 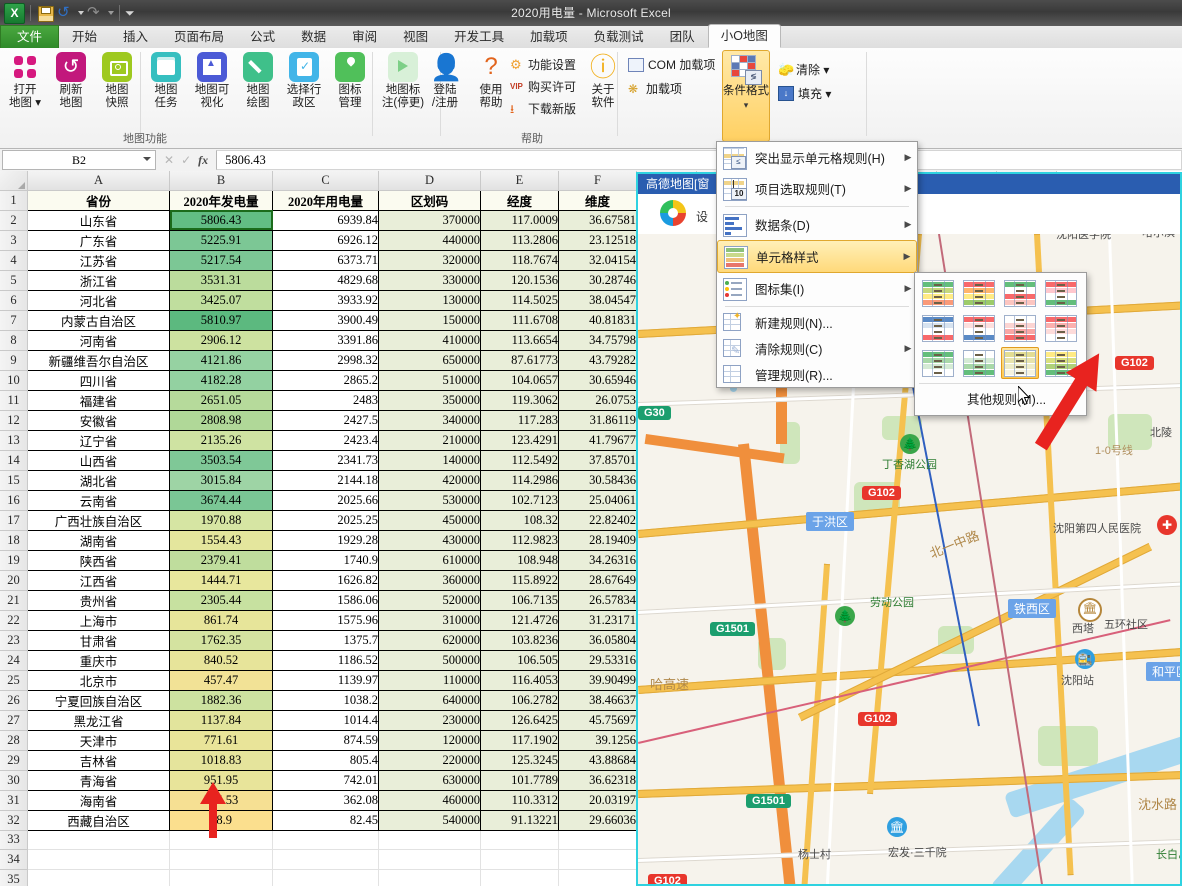 What do you see at coordinates (98, 800) in the screenshot?
I see `cell-A31: 海南省` at bounding box center [98, 800].